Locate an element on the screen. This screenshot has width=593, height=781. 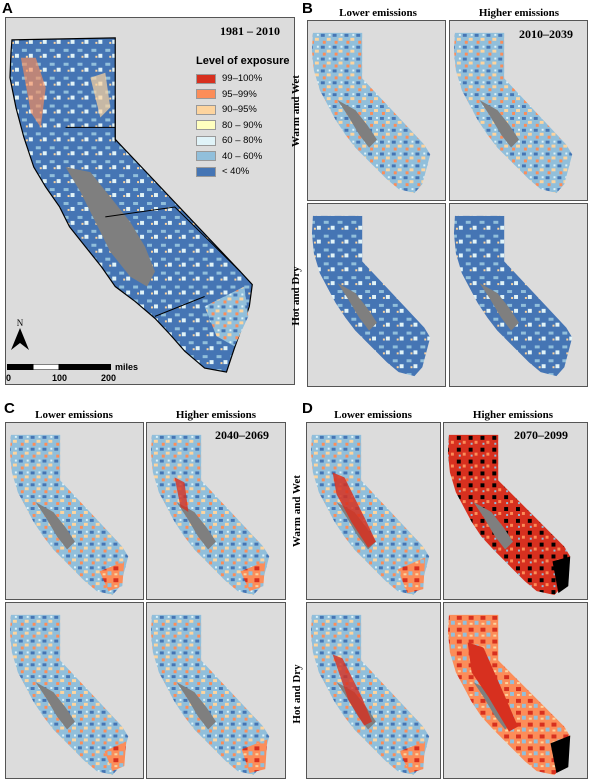
scale-bar: miles 0 100 200 is located at coordinates (72, 373).